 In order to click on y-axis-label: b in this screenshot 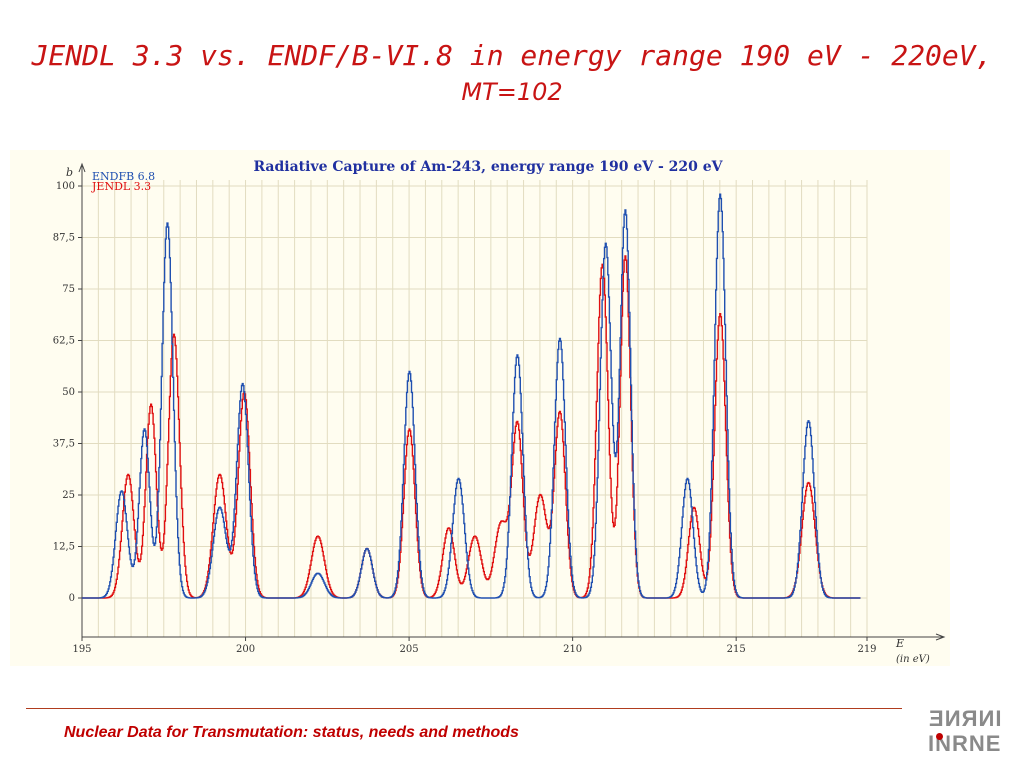, I will do `click(69, 172)`.